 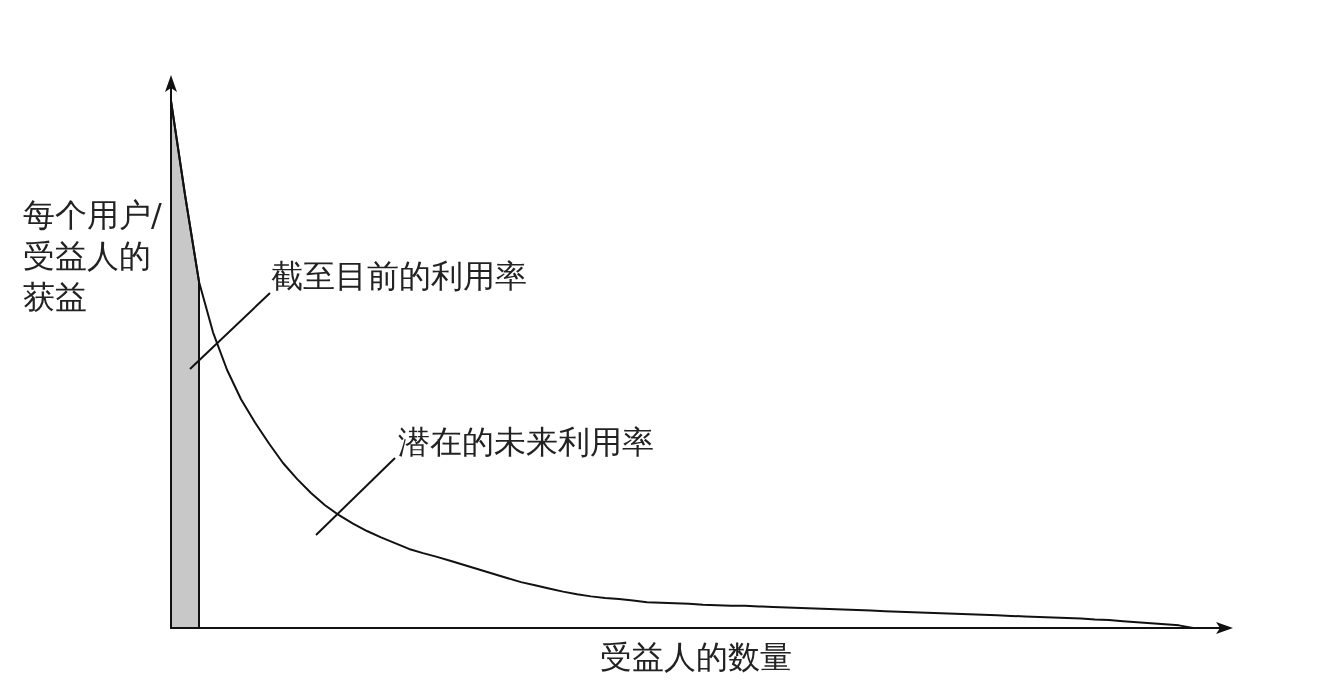 What do you see at coordinates (399, 276) in the screenshot?
I see `annotation: 截至目前的利用率` at bounding box center [399, 276].